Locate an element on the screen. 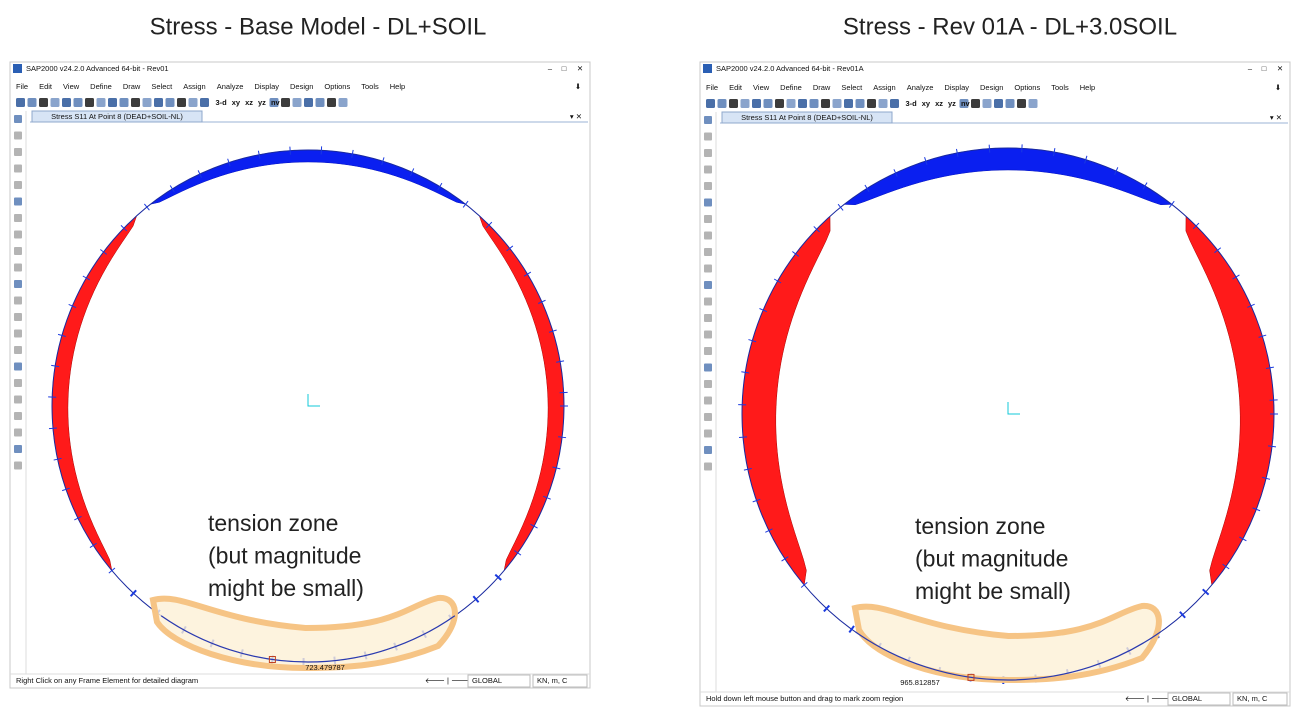 The image size is (1301, 715). menu-item: Edit is located at coordinates (736, 87).